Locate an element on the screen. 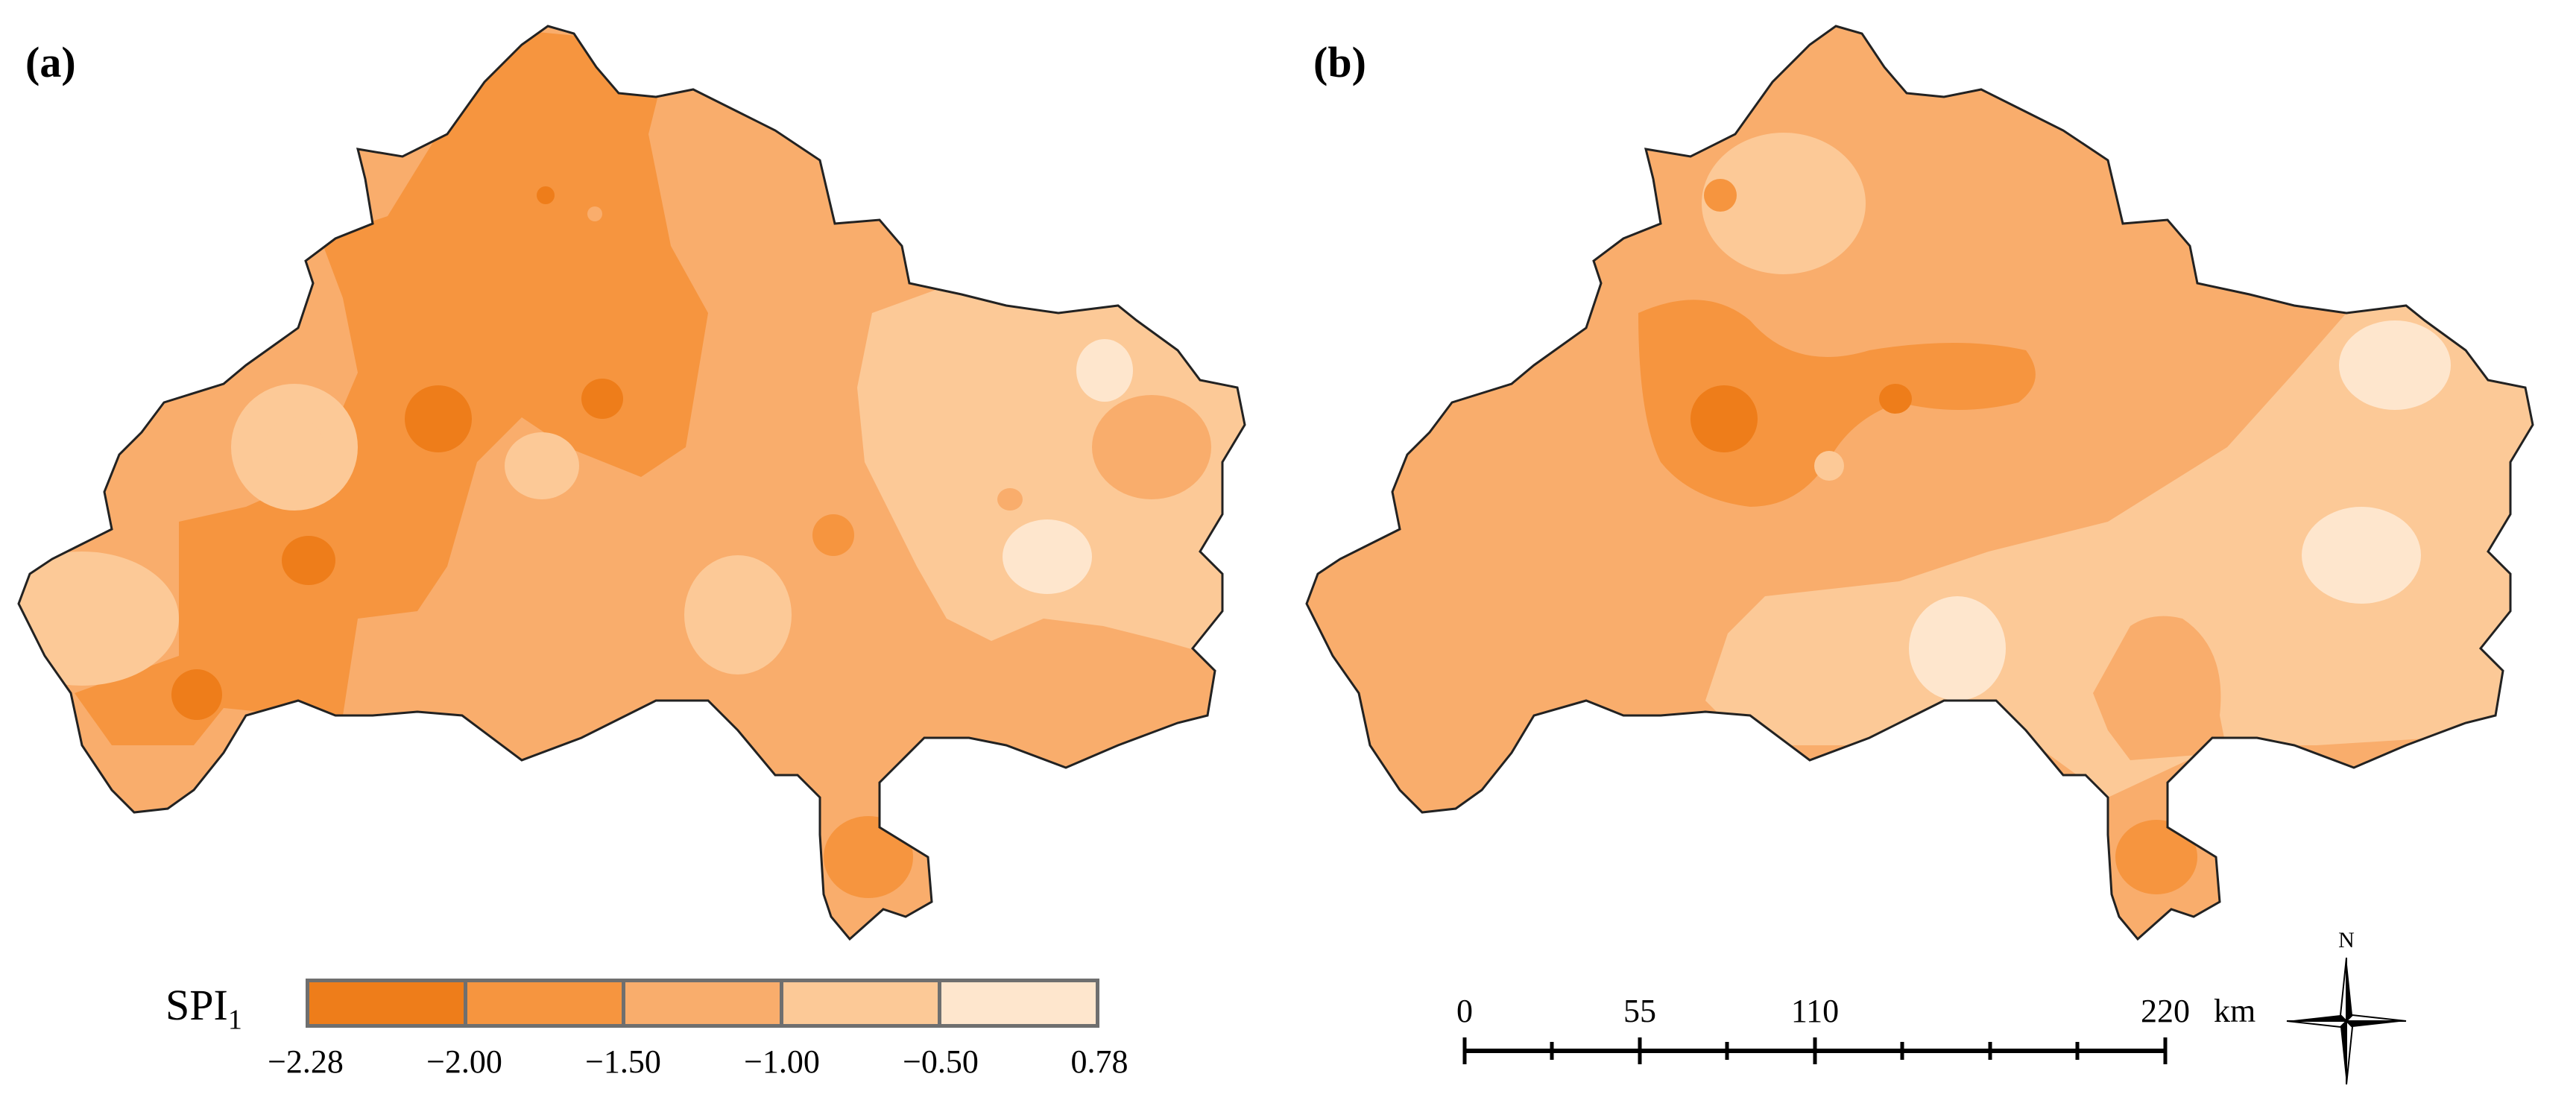  legend-break-1: −2.28 is located at coordinates (306, 1061).